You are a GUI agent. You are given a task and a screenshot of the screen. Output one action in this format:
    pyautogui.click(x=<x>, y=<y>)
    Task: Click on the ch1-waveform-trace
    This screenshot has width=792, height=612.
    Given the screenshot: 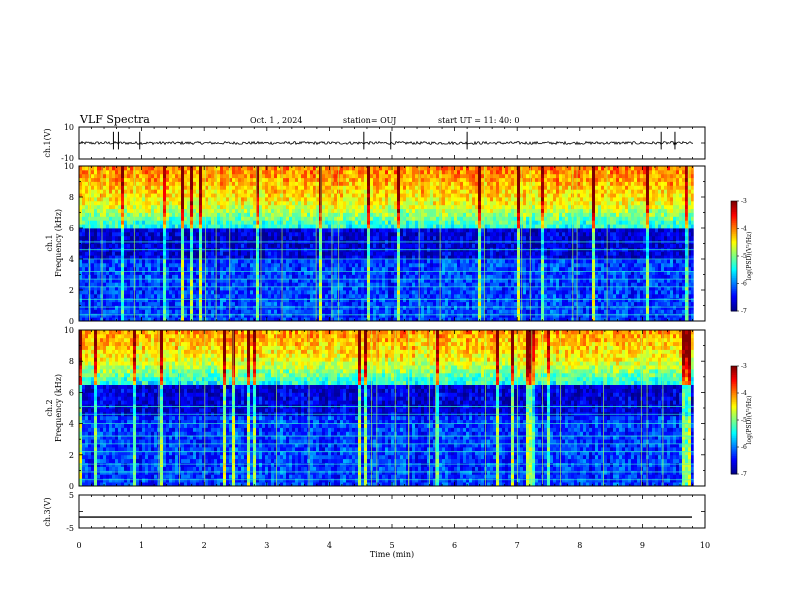 What is the action you would take?
    pyautogui.click(x=386, y=140)
    